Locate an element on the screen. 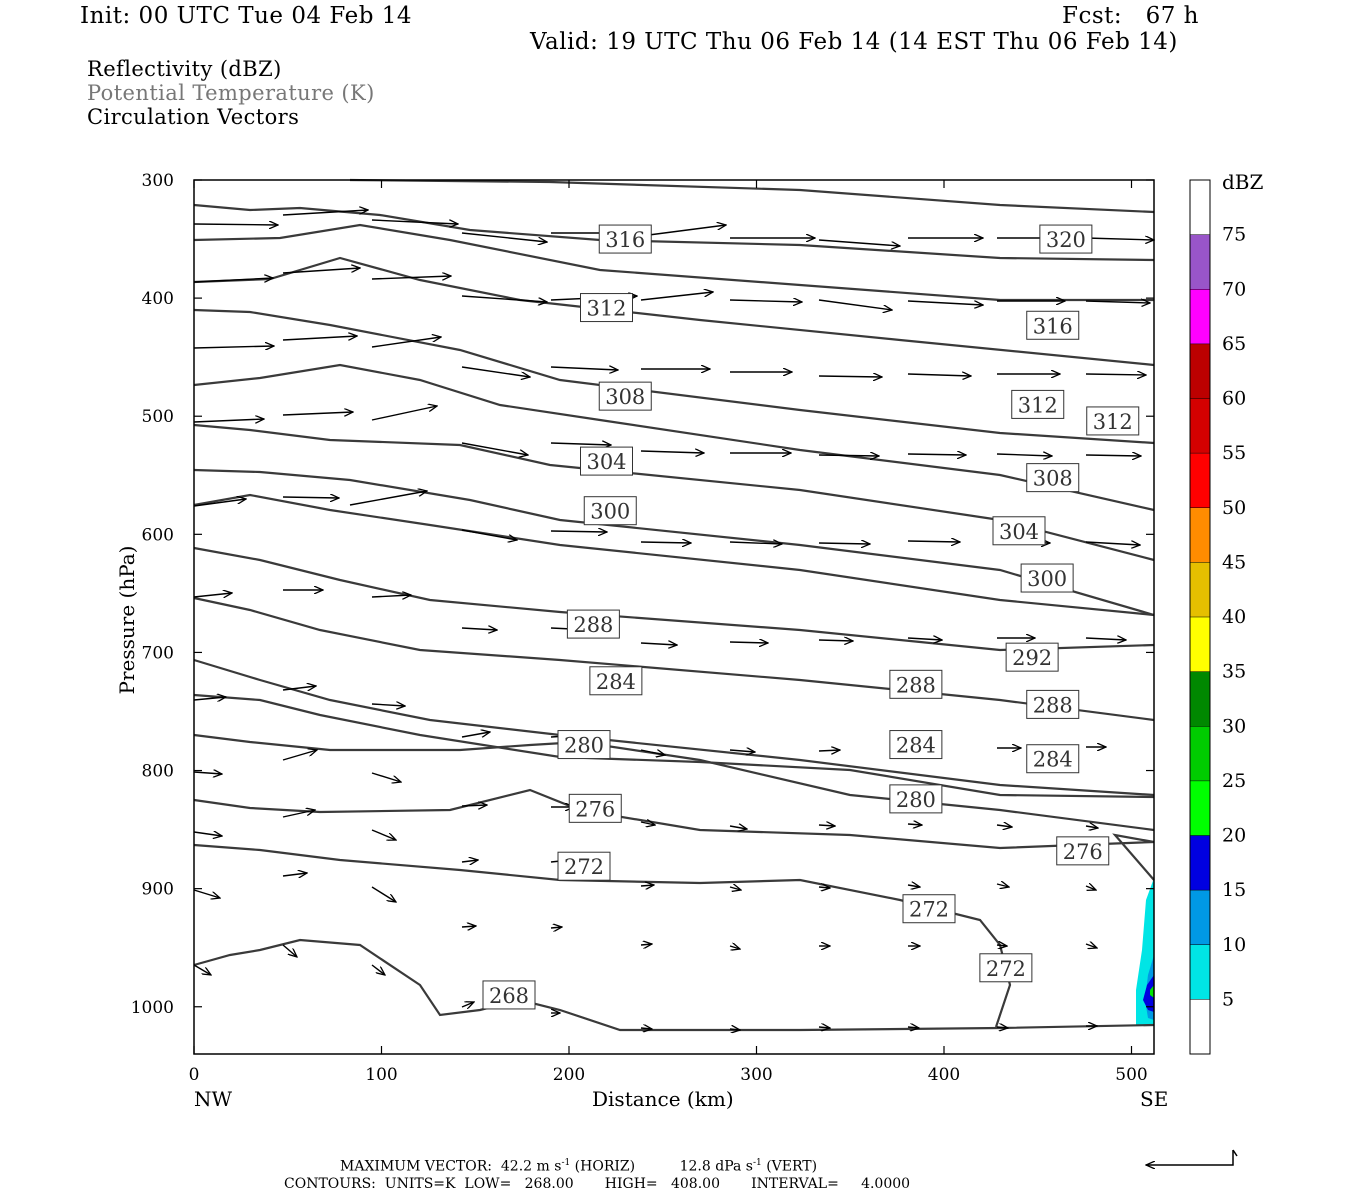 The image size is (1350, 1200). theta-label: 280 is located at coordinates (916, 800).